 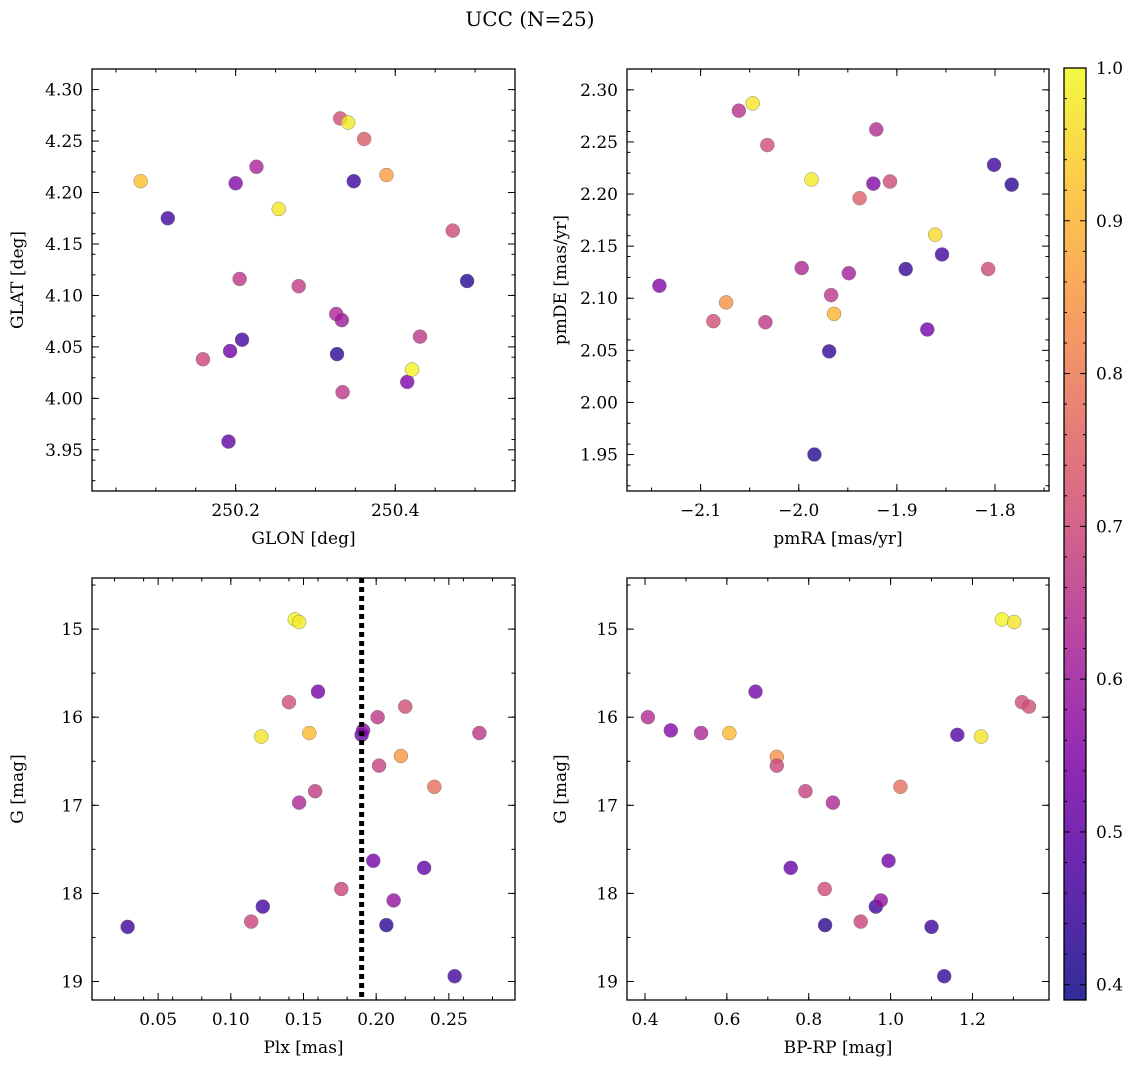 I want to click on x-tick-label: 250.4, so click(x=395, y=511).